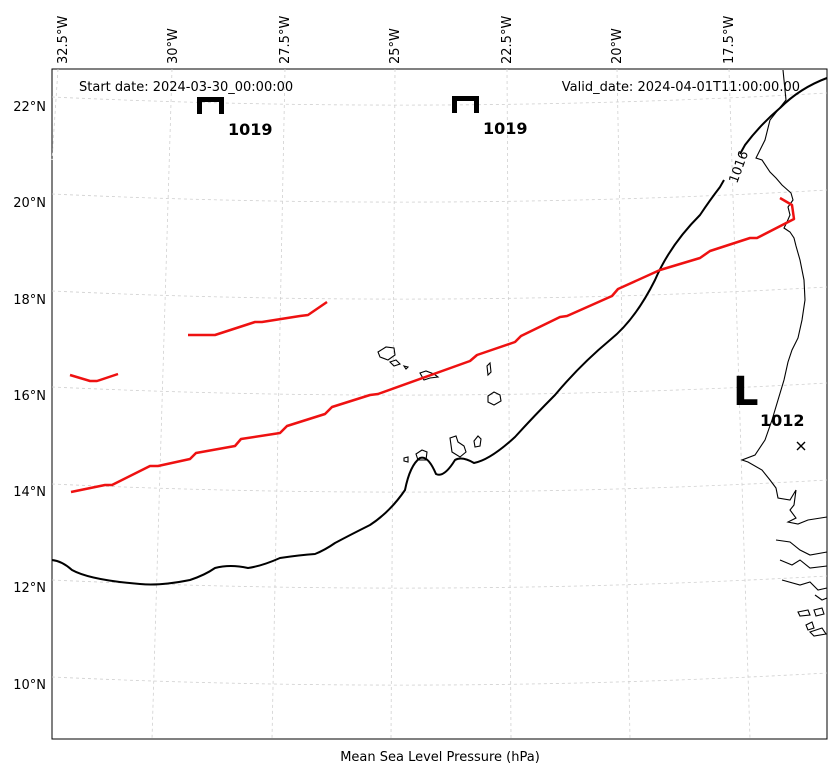 This screenshot has width=837, height=783. I want to click on x-tick-label: 27.5°W, so click(285, 40).